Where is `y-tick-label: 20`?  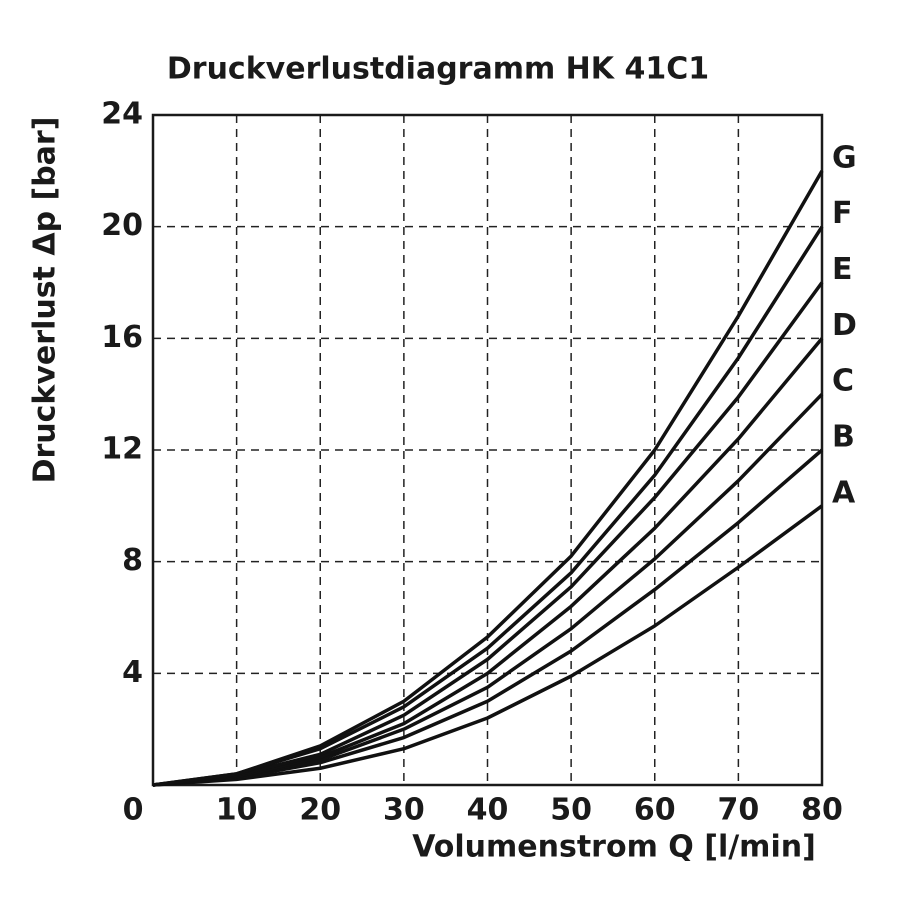 y-tick-label: 20 is located at coordinates (122, 225).